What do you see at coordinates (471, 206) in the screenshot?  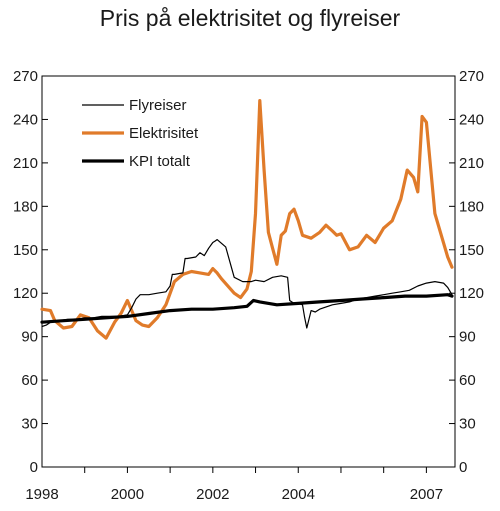 I see `y-tick-label-right: 180` at bounding box center [471, 206].